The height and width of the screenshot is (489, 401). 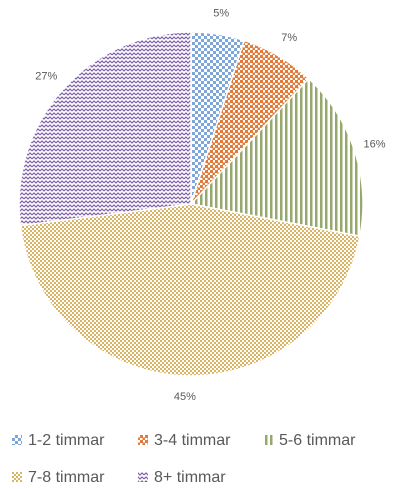 I want to click on pie-slice, so click(x=276, y=157).